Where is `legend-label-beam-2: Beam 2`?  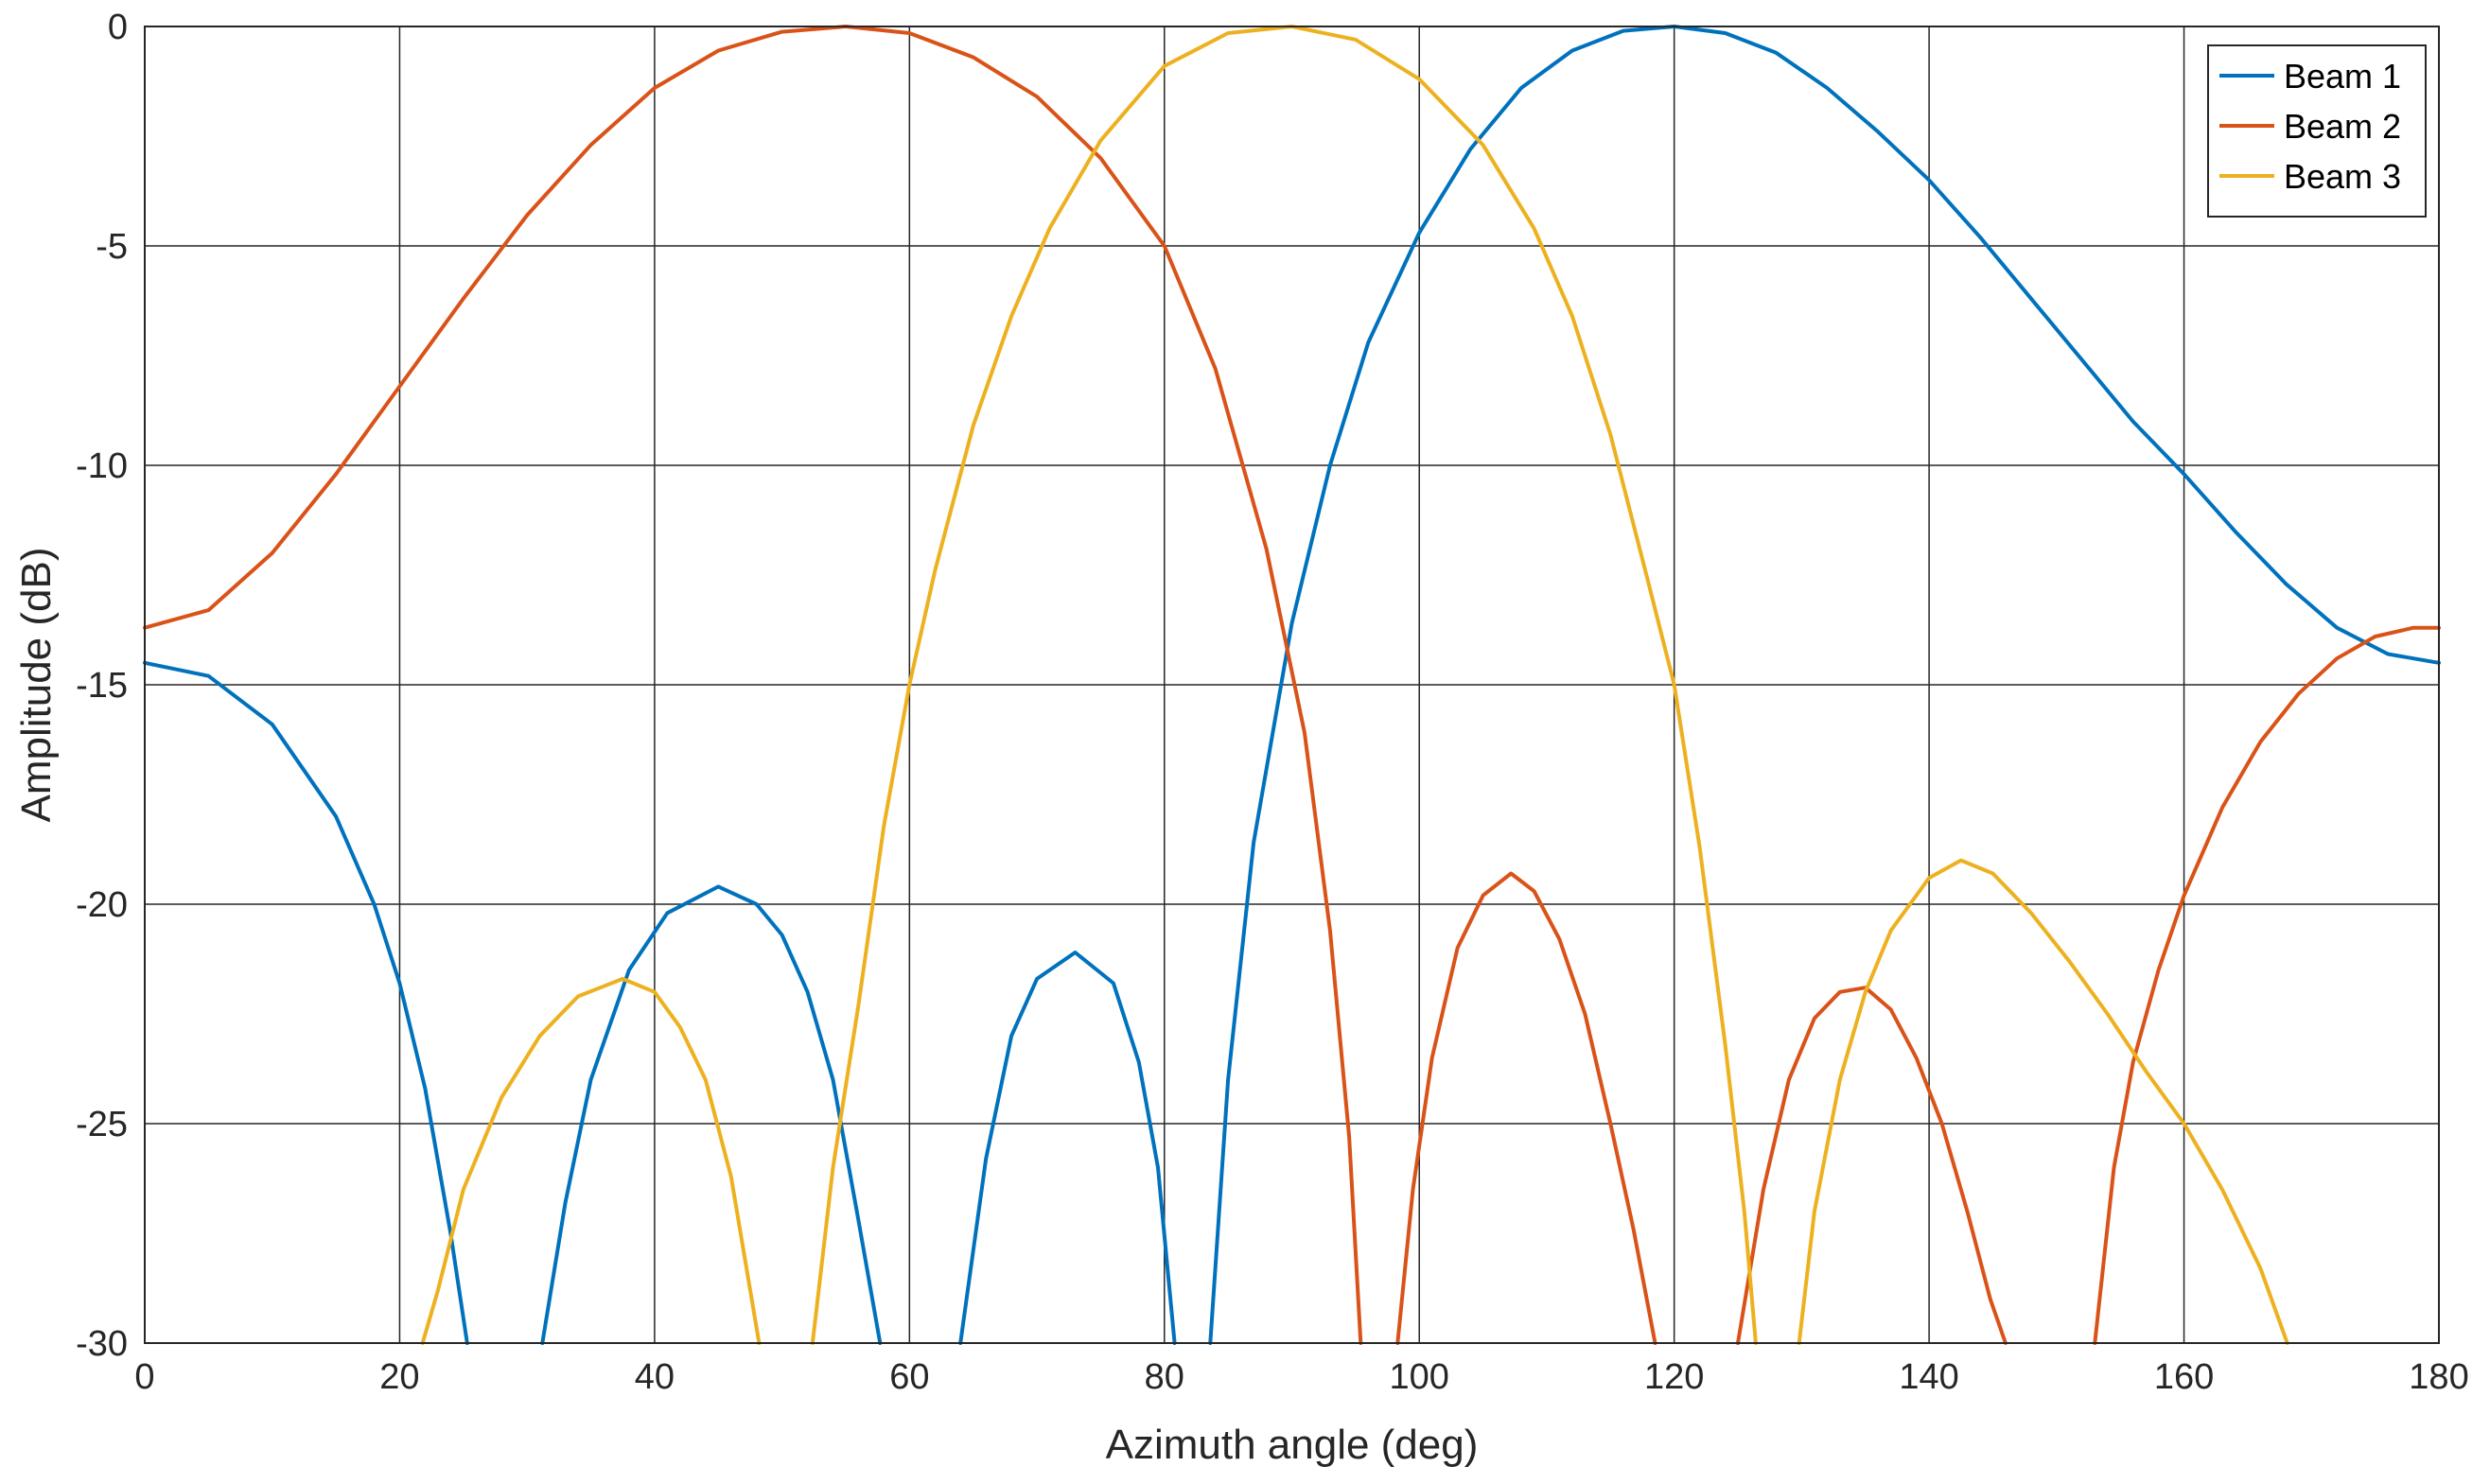 legend-label-beam-2: Beam 2 is located at coordinates (2342, 126).